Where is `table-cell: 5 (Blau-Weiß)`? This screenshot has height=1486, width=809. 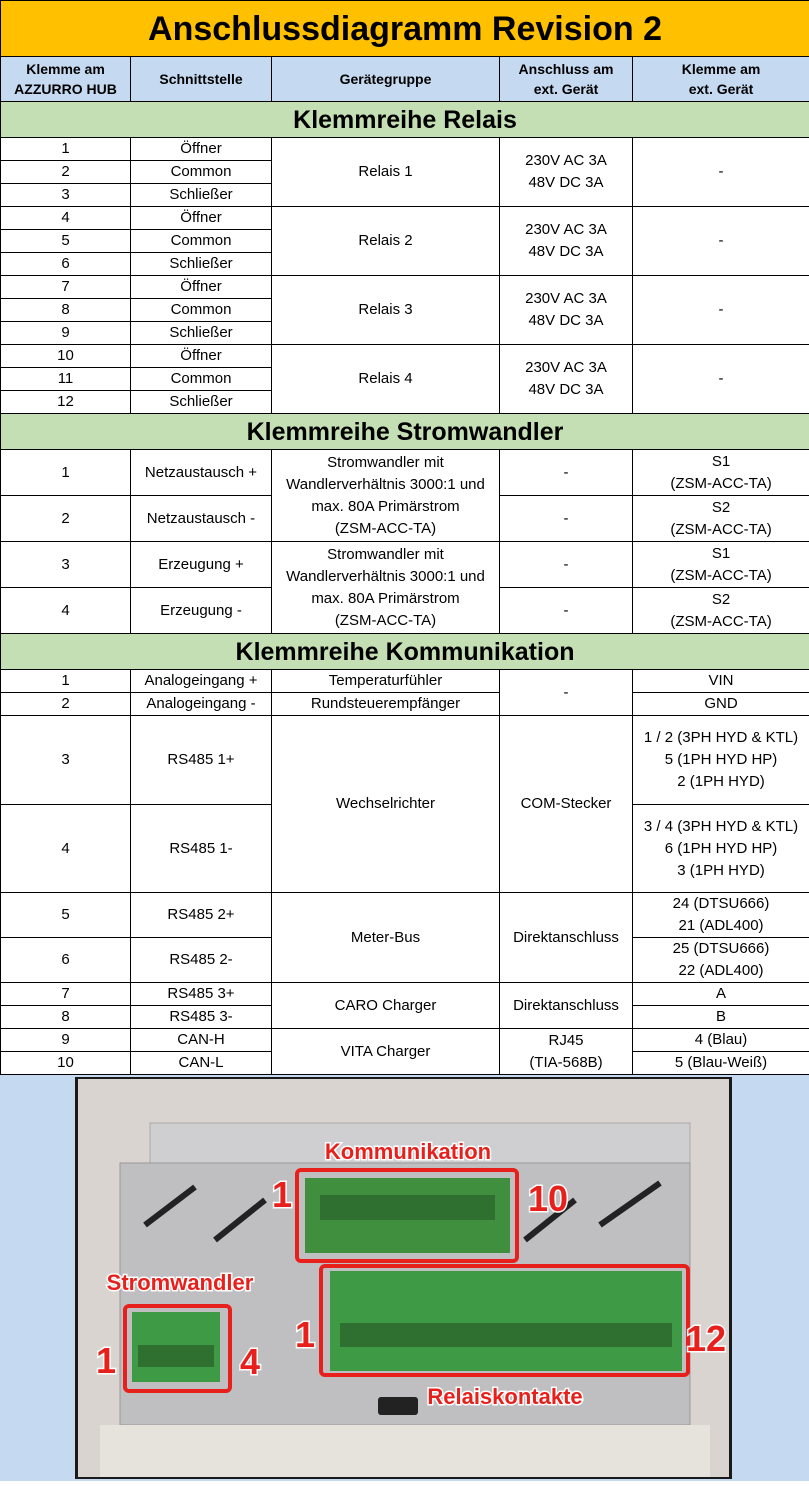 table-cell: 5 (Blau-Weiß) is located at coordinates (721, 1063).